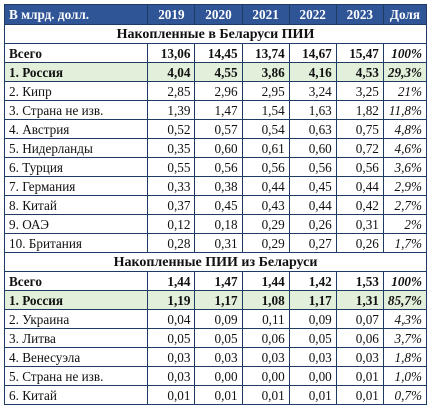 Image resolution: width=429 pixels, height=414 pixels. I want to click on value-cell-2019: 0,35, so click(171, 148).